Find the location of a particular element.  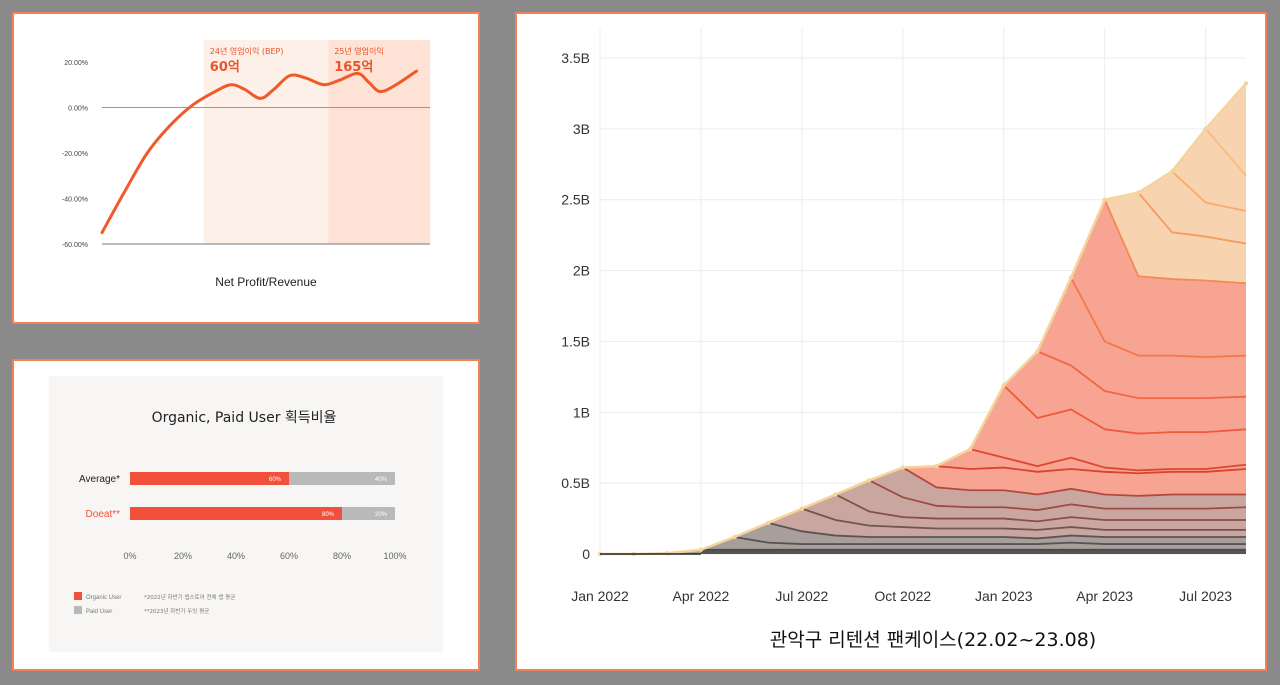

area-base is located at coordinates (923, 538).